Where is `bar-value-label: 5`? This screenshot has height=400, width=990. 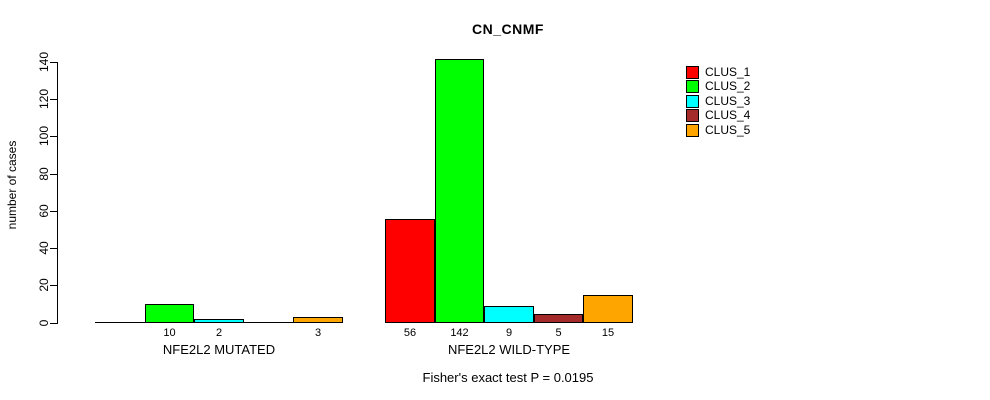
bar-value-label: 5 is located at coordinates (558, 333).